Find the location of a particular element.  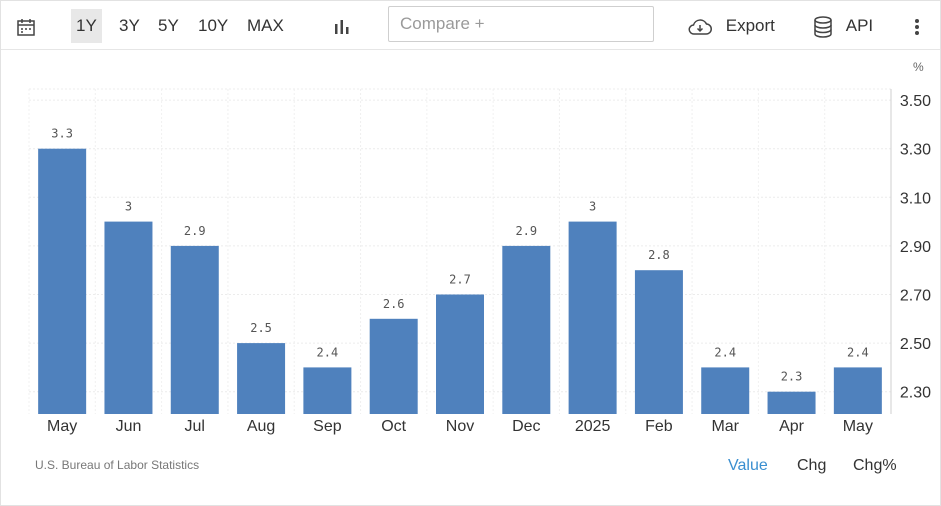

data-label: 2.3 is located at coordinates (792, 377).